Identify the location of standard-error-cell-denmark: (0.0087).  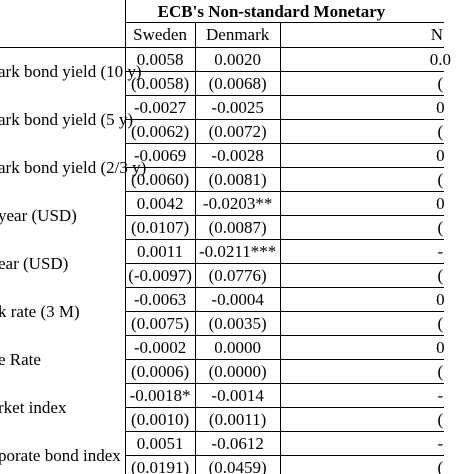
(238, 227).